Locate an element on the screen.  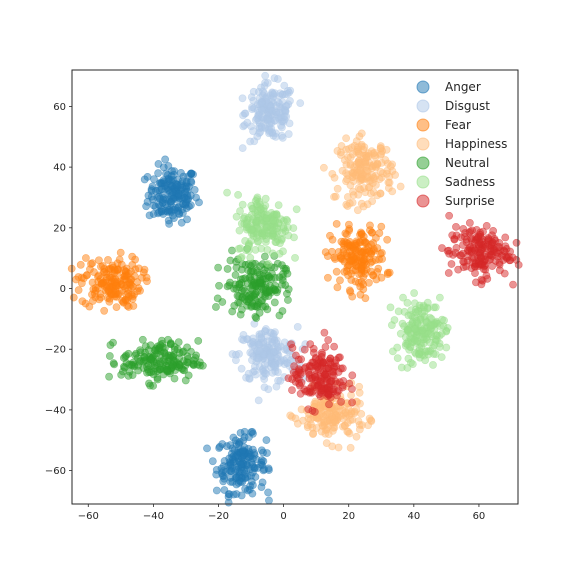
series-surprise is located at coordinates (403, 313).